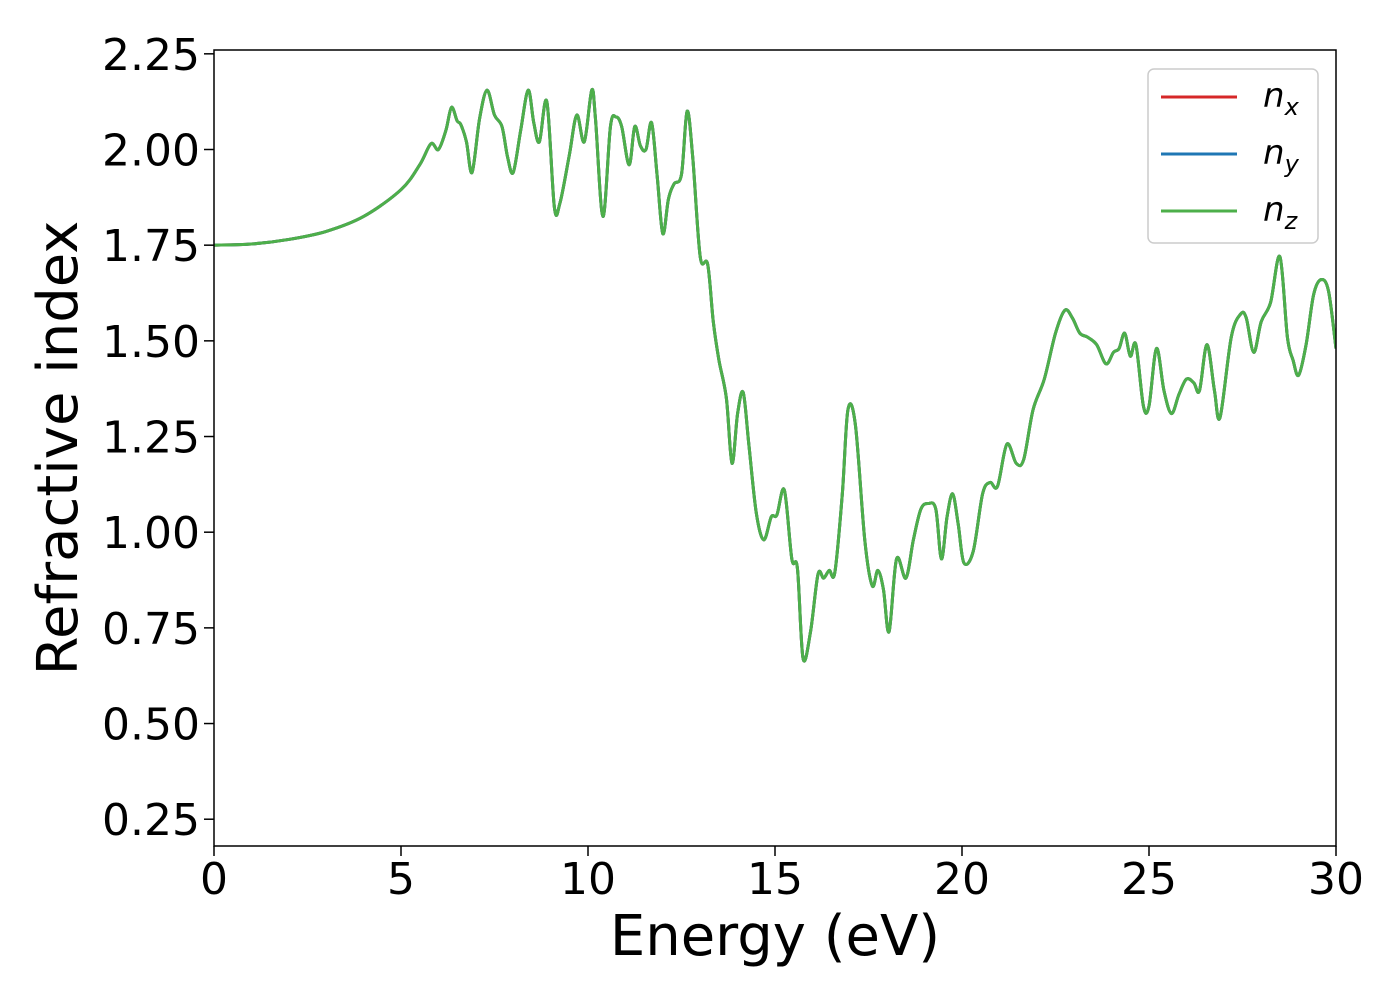 The image size is (1400, 1000). What do you see at coordinates (58, 448) in the screenshot?
I see `y-axis-label: Refractive index` at bounding box center [58, 448].